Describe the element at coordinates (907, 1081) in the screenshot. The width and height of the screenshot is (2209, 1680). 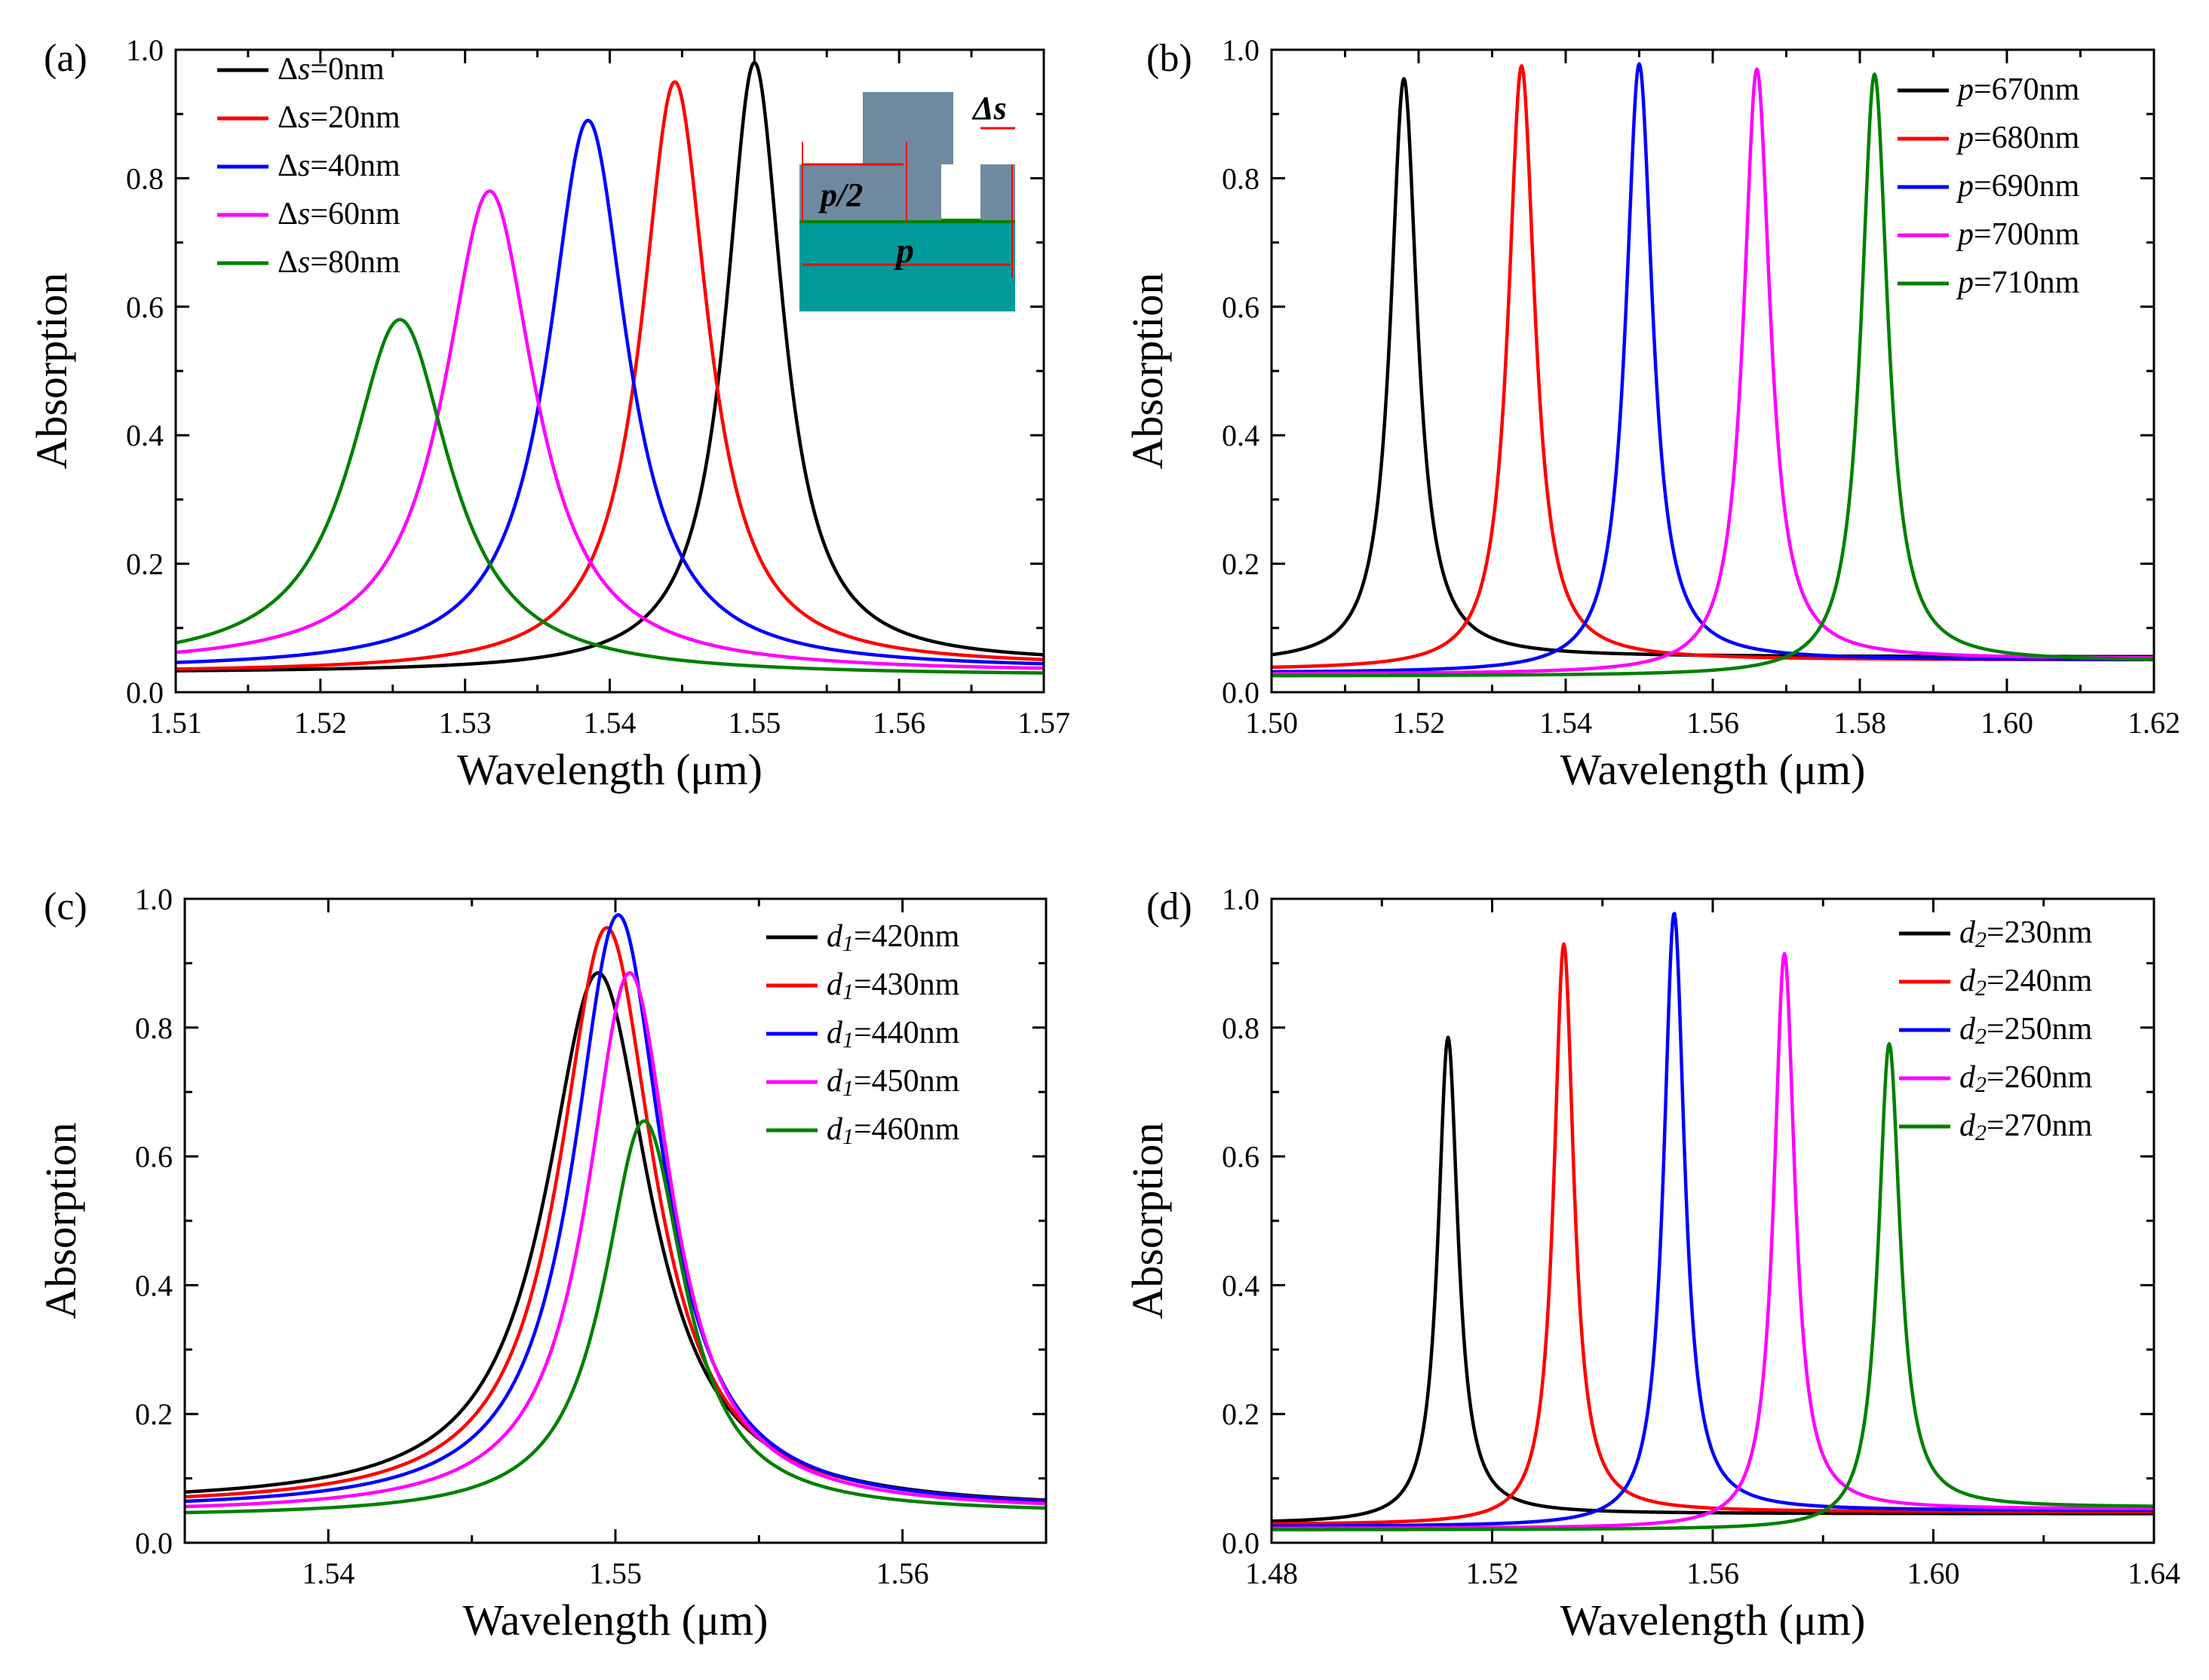
I see `legend-suffix: =450nm` at that location.